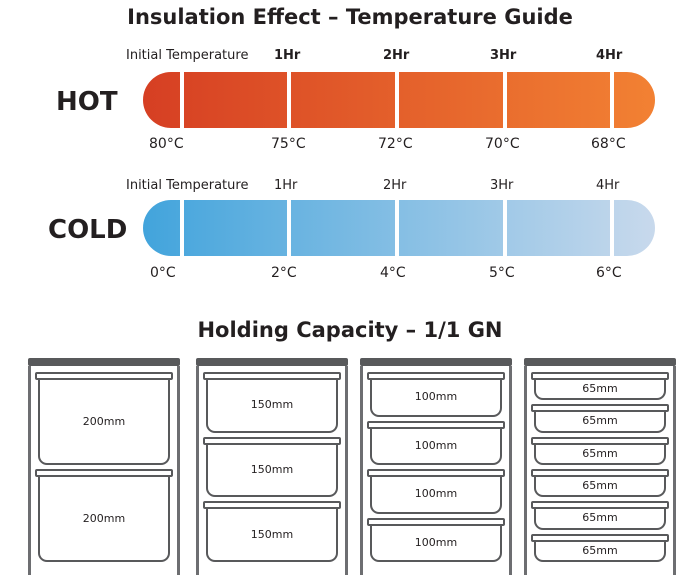  Describe the element at coordinates (187, 55) in the screenshot. I see `hot-header-initial: Initial Temperature` at that location.